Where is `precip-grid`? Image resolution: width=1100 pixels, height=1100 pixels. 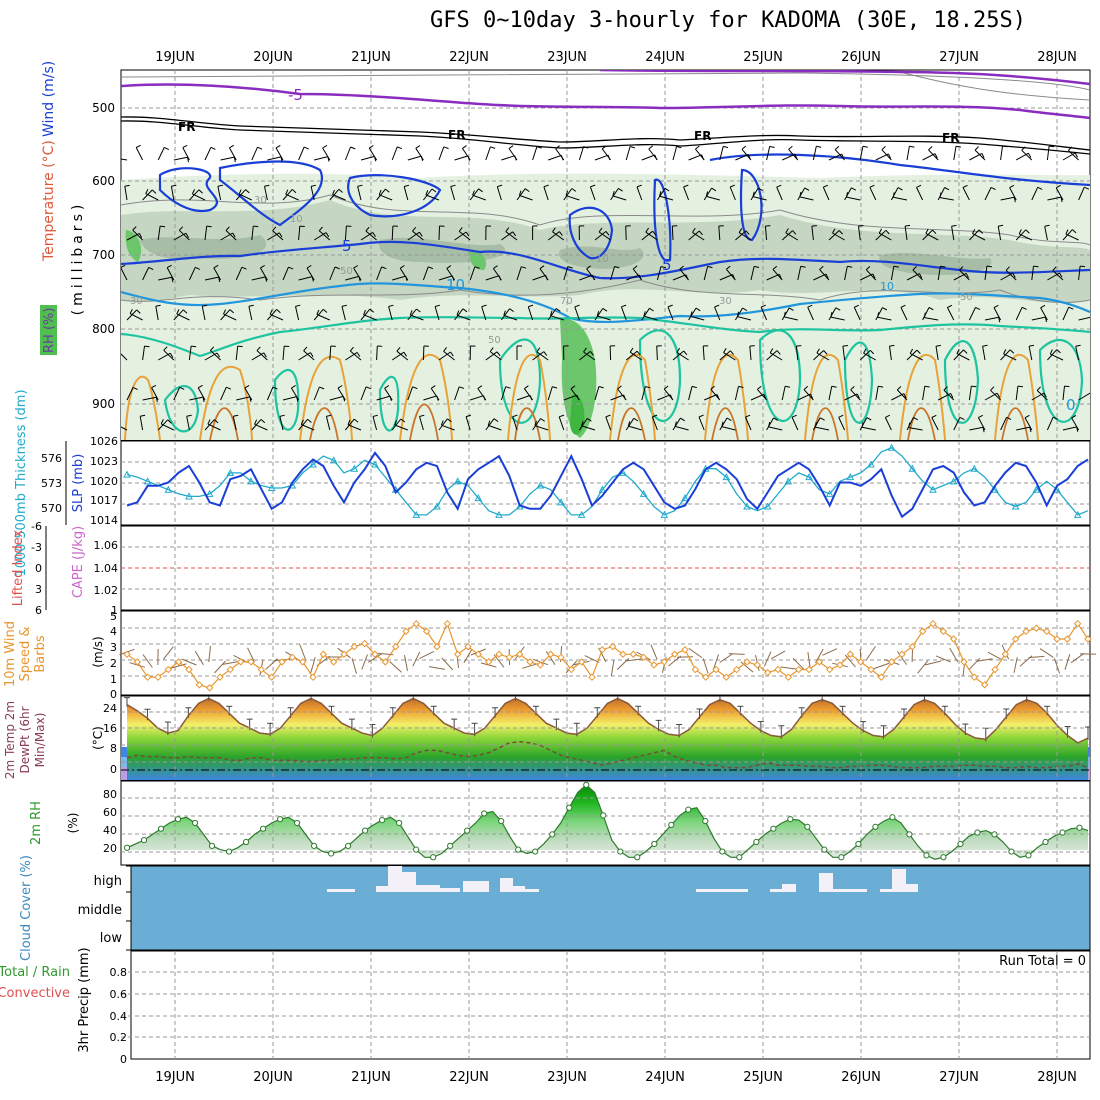
precip-grid is located at coordinates (605, 1005).